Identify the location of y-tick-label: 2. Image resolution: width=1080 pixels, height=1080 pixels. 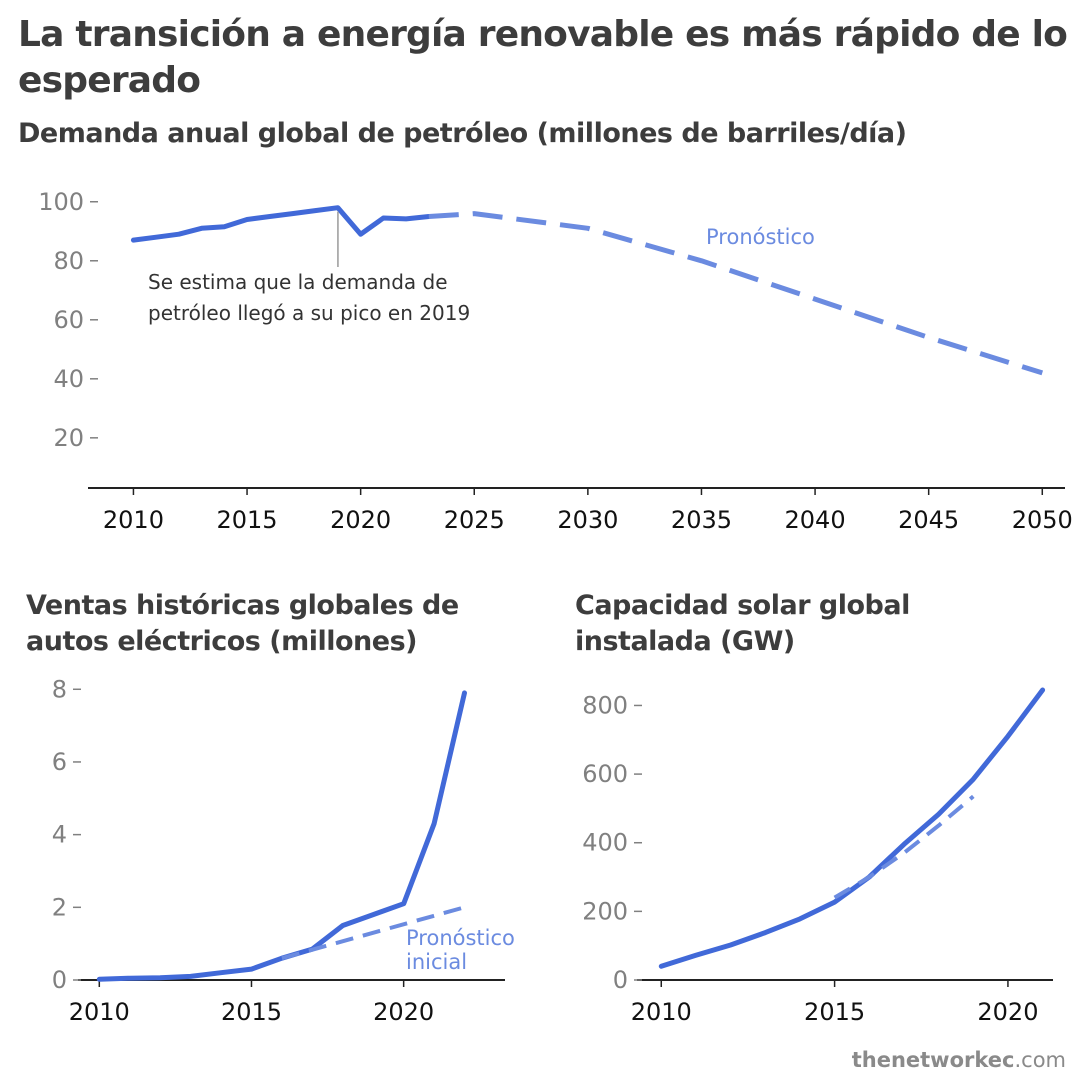
(59, 907).